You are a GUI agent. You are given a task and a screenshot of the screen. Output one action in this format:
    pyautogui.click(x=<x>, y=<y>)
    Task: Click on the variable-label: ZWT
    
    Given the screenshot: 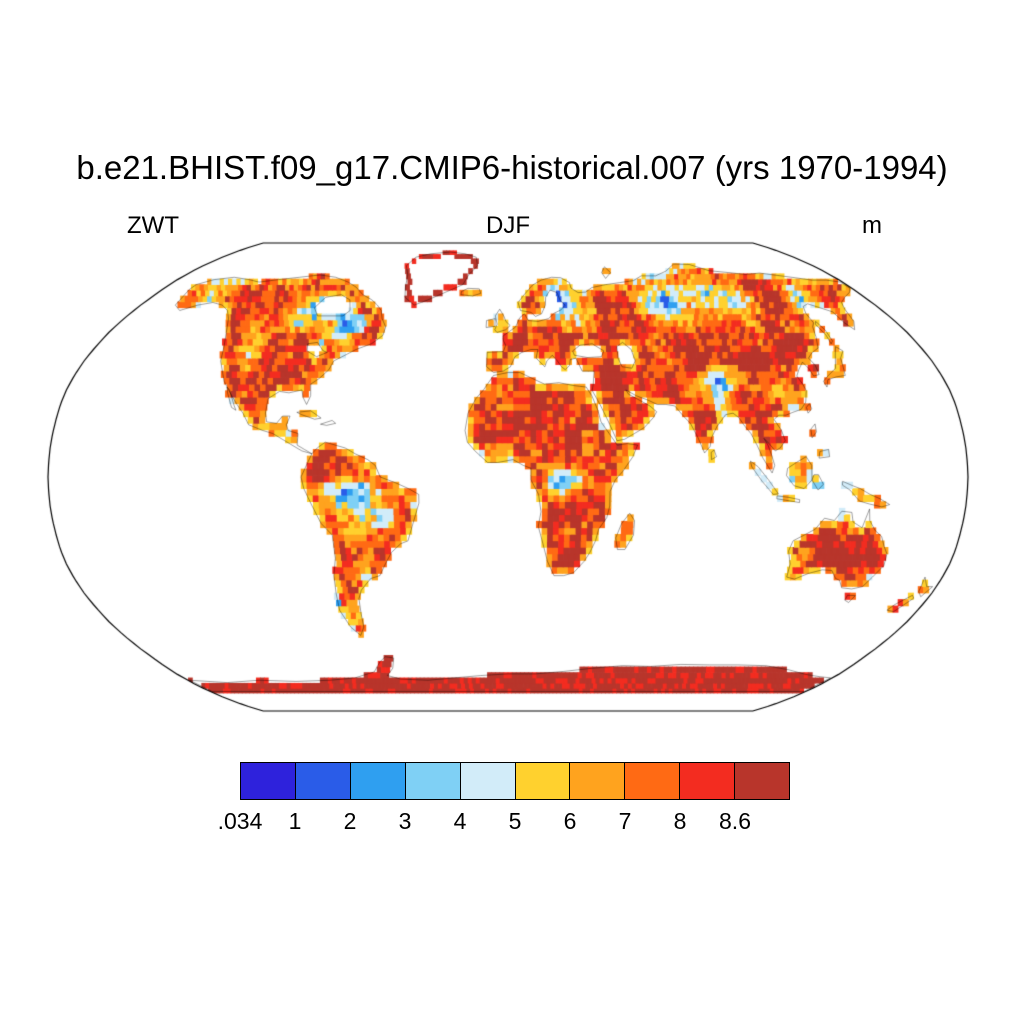 What is the action you would take?
    pyautogui.click(x=153, y=225)
    